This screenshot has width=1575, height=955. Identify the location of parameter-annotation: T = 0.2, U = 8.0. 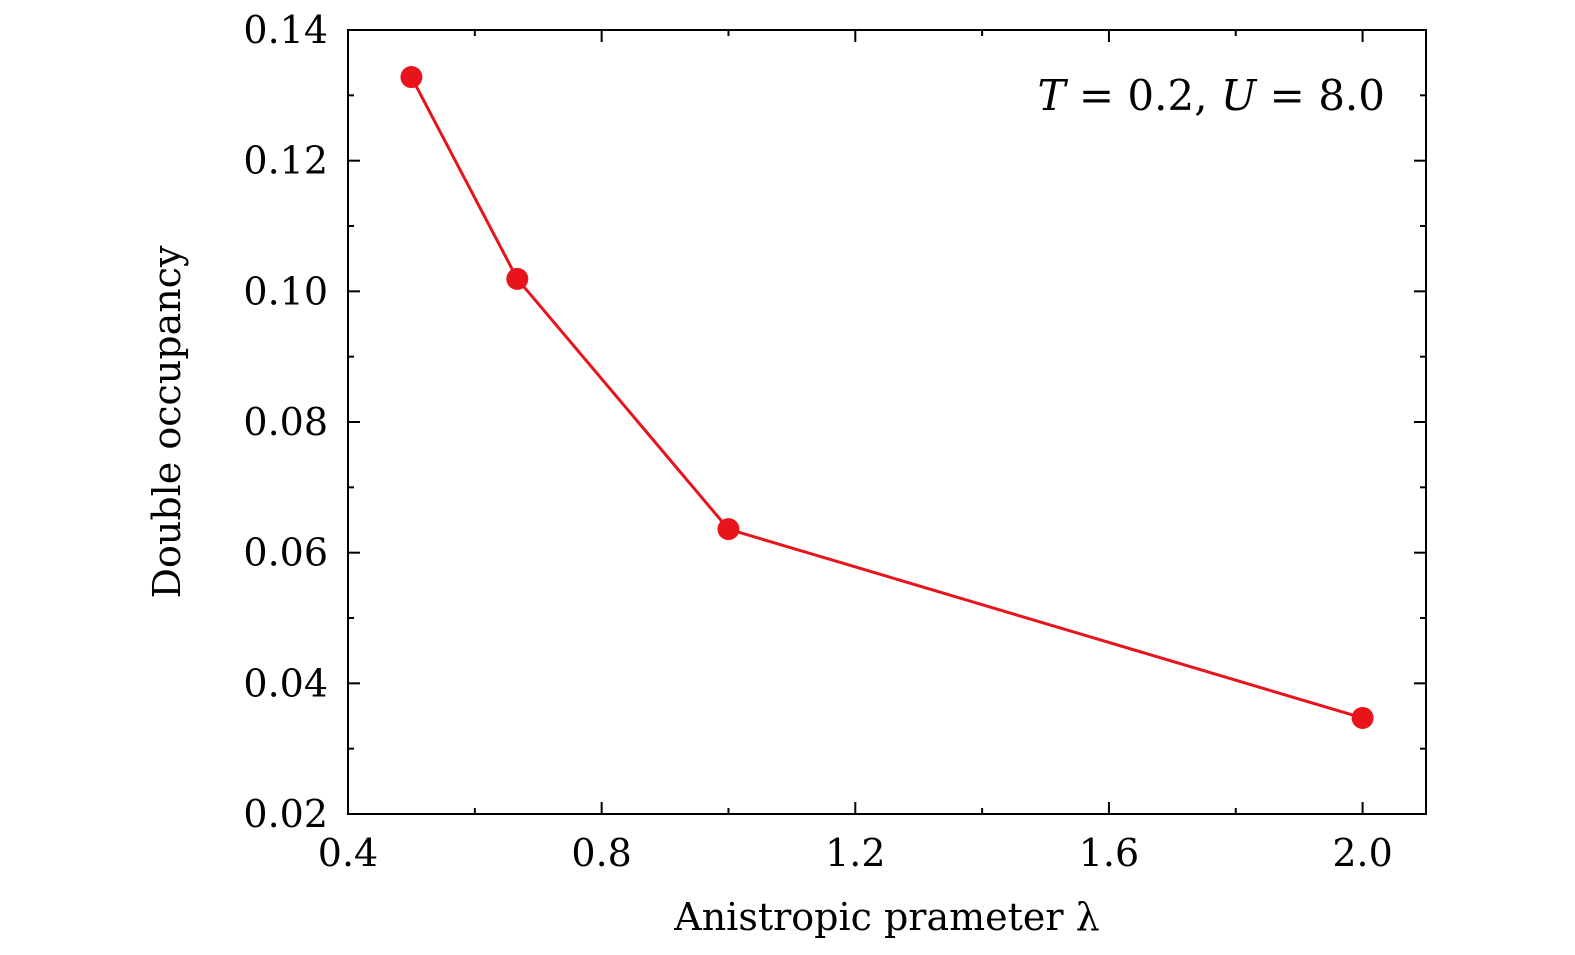
(1212, 95).